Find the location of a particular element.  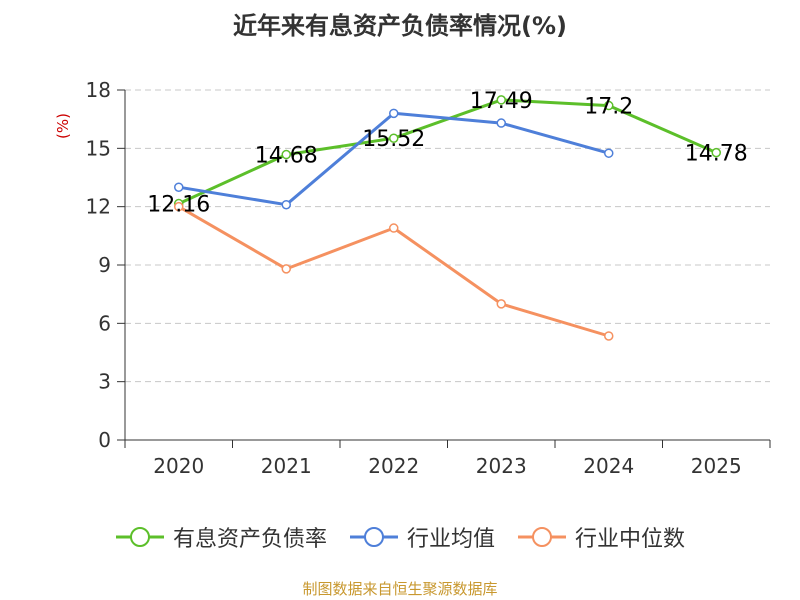

legend-item-0: 有息资产负债率 is located at coordinates (221, 537).